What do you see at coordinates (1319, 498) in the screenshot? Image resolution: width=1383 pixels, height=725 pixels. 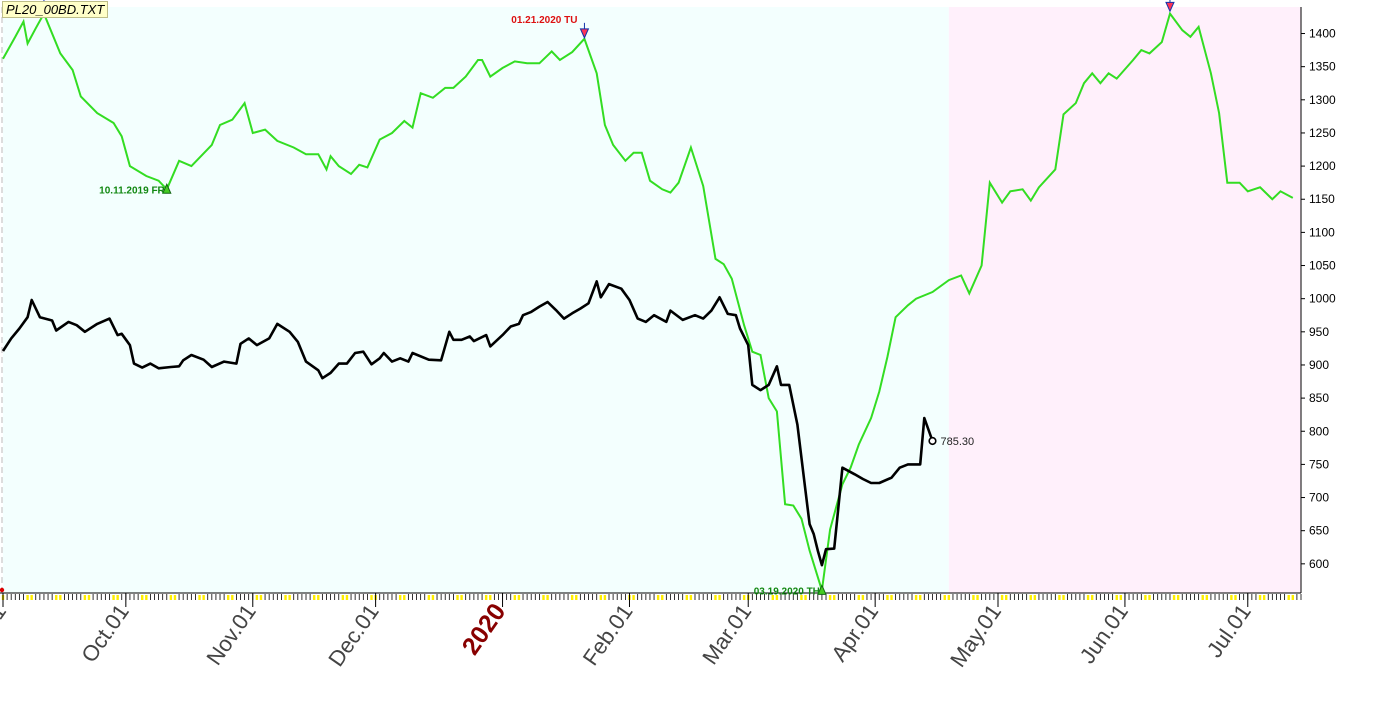 I see `y-tick-label: 700` at bounding box center [1319, 498].